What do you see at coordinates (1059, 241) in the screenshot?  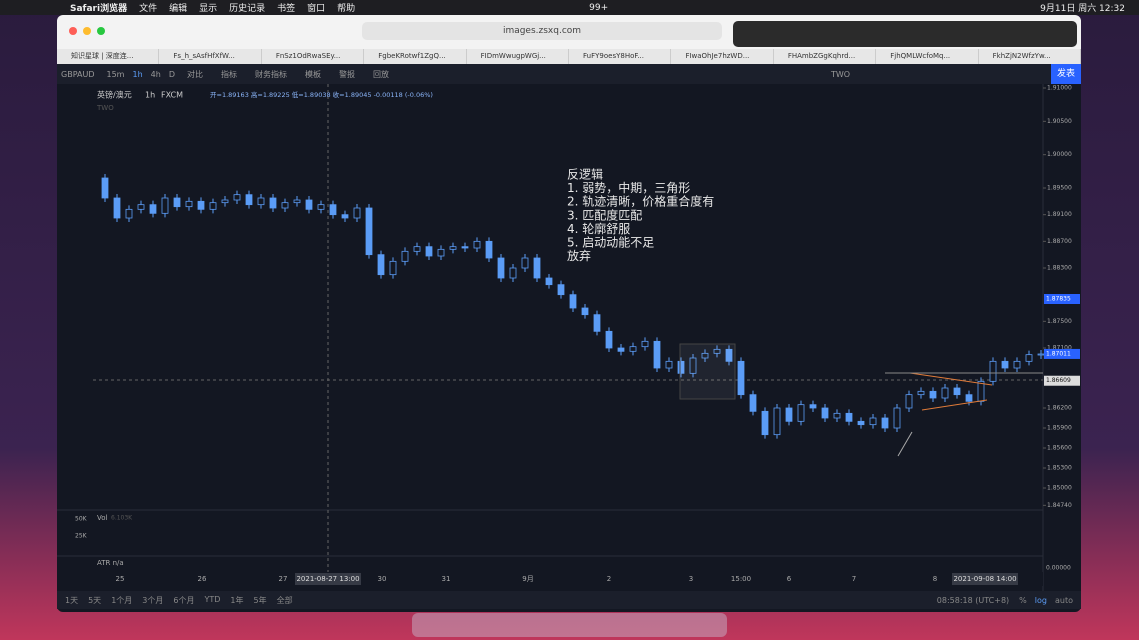 I see `y-tick-label: 1.88700` at bounding box center [1059, 241].